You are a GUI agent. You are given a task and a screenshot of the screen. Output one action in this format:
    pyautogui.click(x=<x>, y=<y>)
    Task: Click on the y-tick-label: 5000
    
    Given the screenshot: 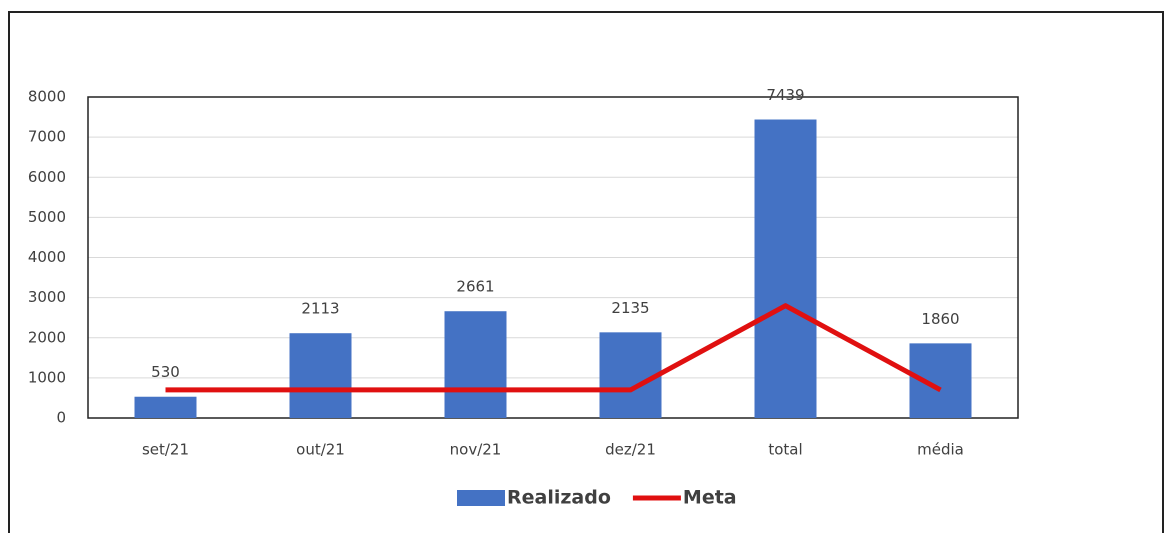 What is the action you would take?
    pyautogui.click(x=47, y=217)
    